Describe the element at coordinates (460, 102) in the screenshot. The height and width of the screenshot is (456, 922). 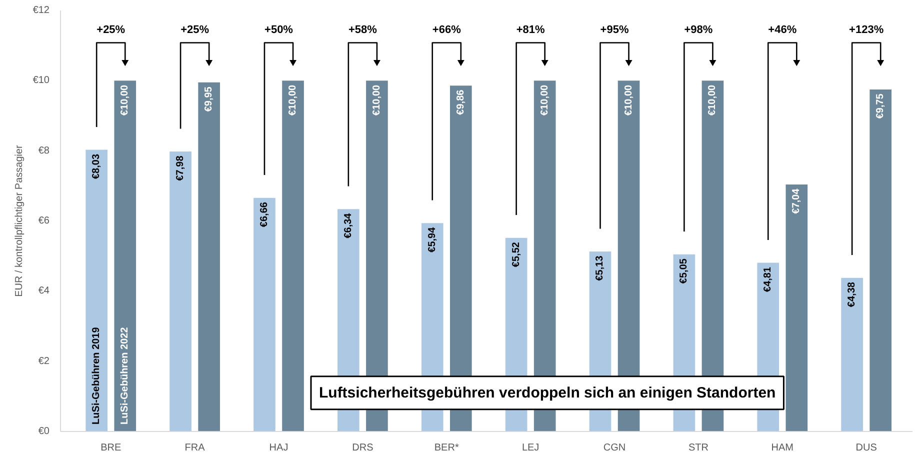
I see `data-label: €9,86` at that location.